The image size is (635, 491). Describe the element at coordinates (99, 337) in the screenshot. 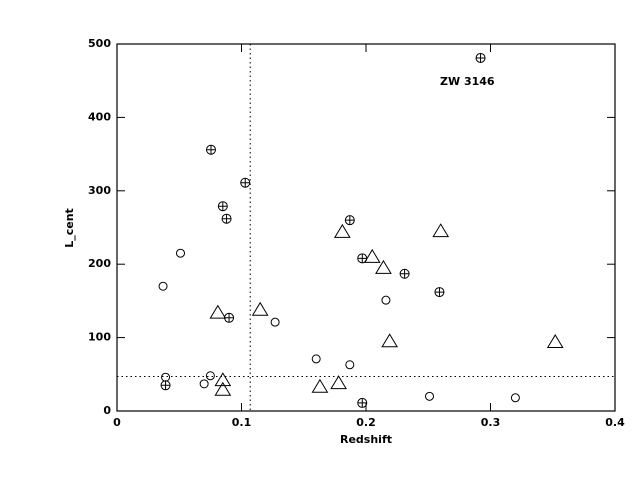

I see `y-tick-label: 100` at that location.